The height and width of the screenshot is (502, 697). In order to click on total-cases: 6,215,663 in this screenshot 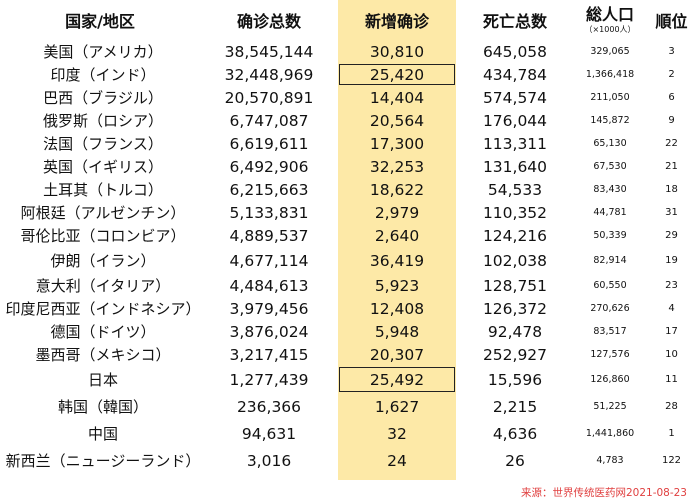, I will do `click(269, 189)`.